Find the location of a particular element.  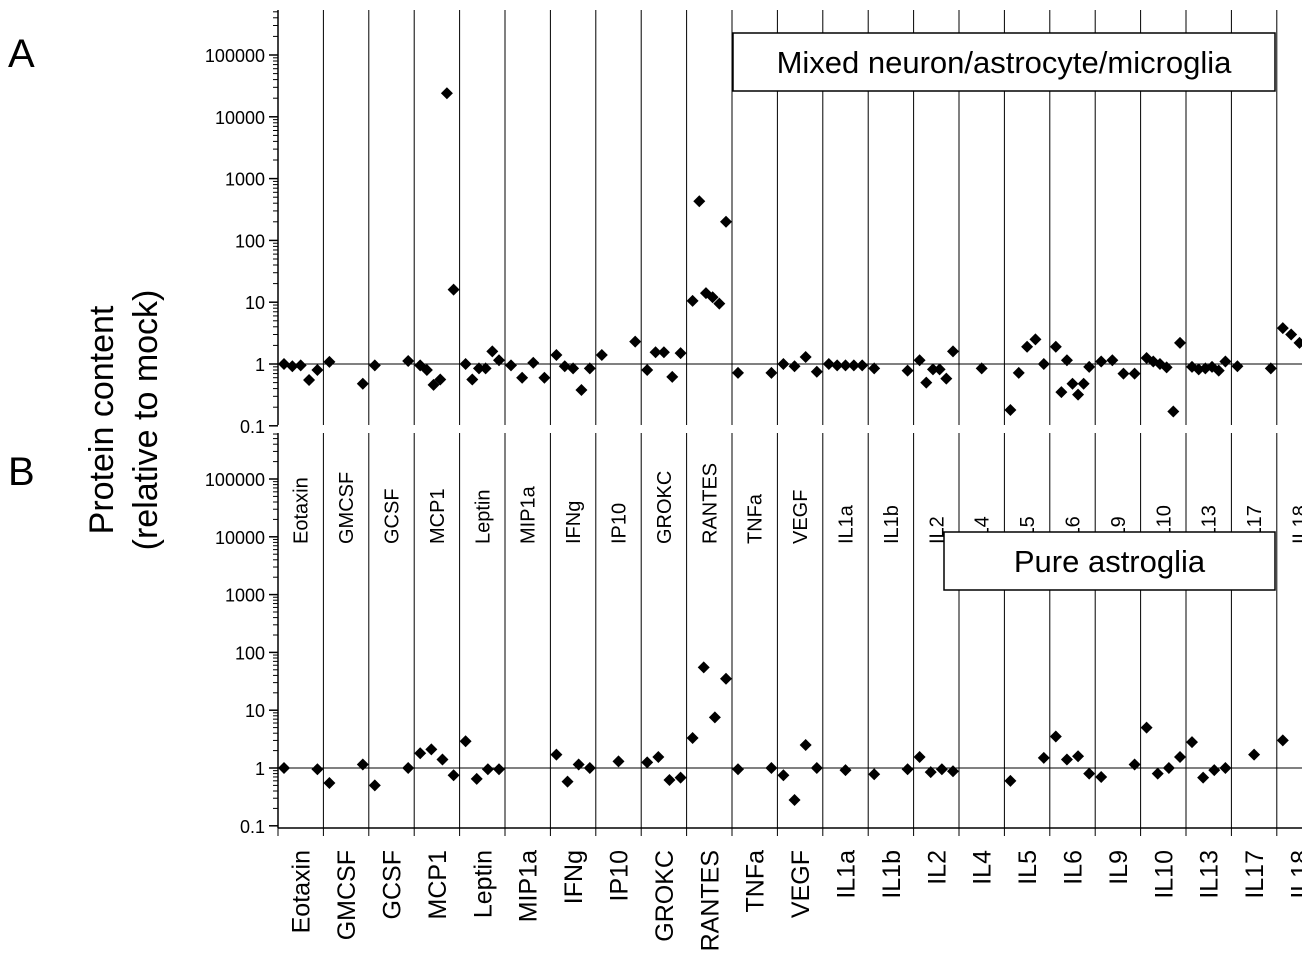

panel-b-x-tick-label: IP10 is located at coordinates (620, 875).